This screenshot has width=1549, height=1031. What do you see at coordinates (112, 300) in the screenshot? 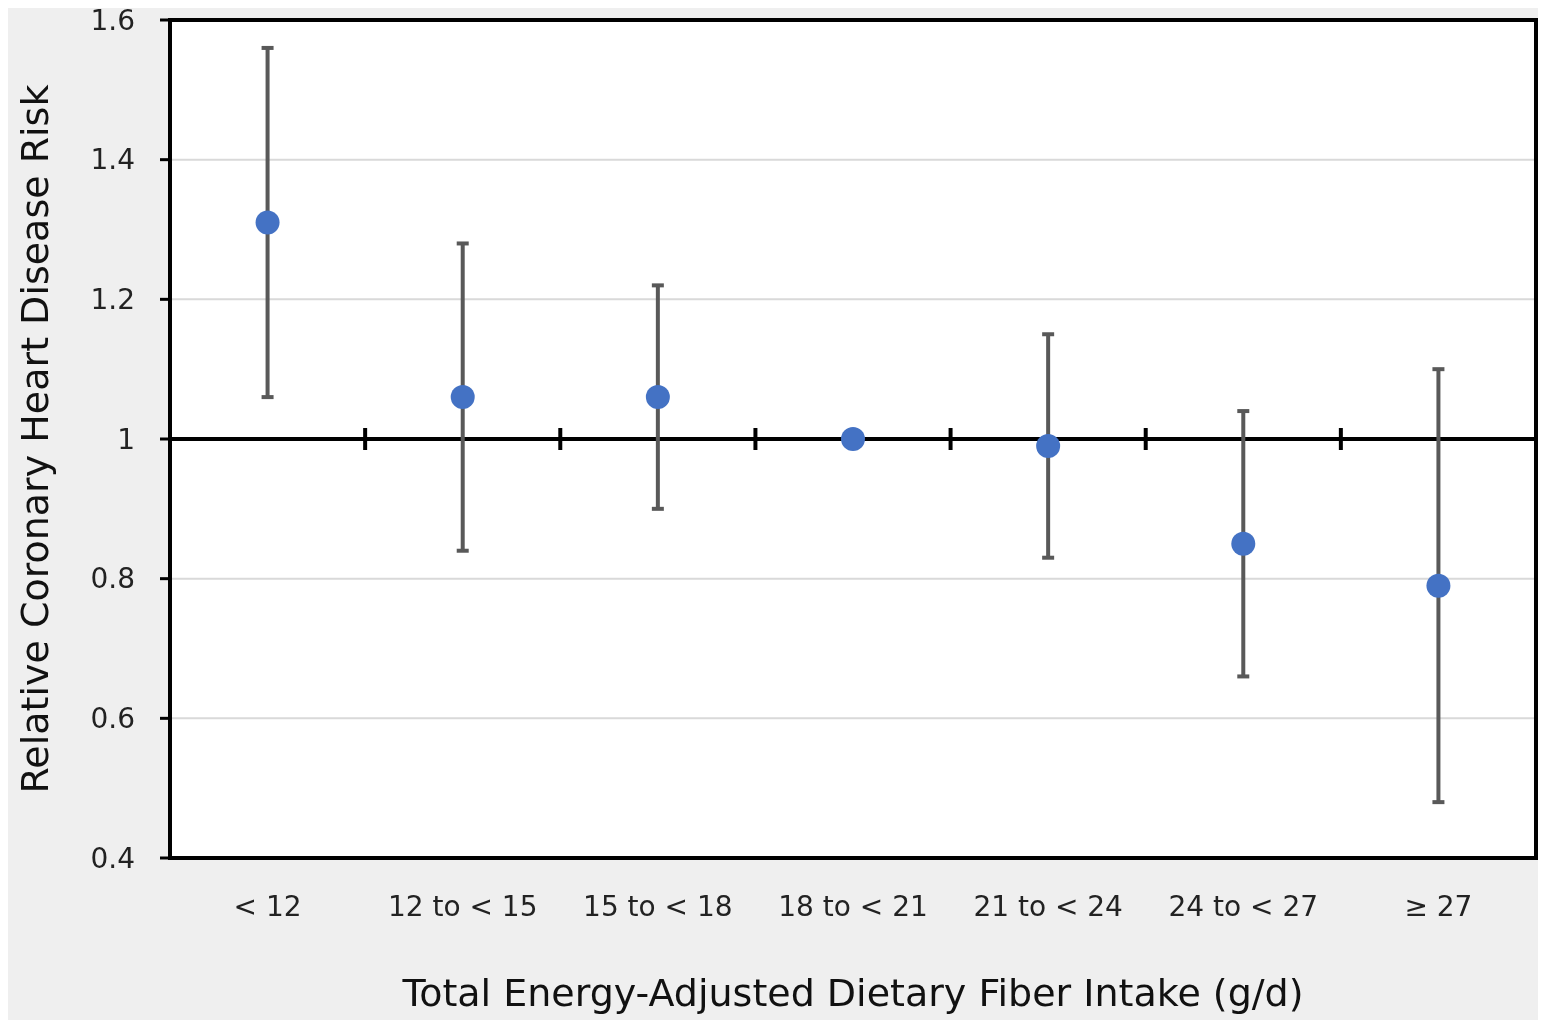
I see `y-tick-label: 1.2` at bounding box center [112, 300].